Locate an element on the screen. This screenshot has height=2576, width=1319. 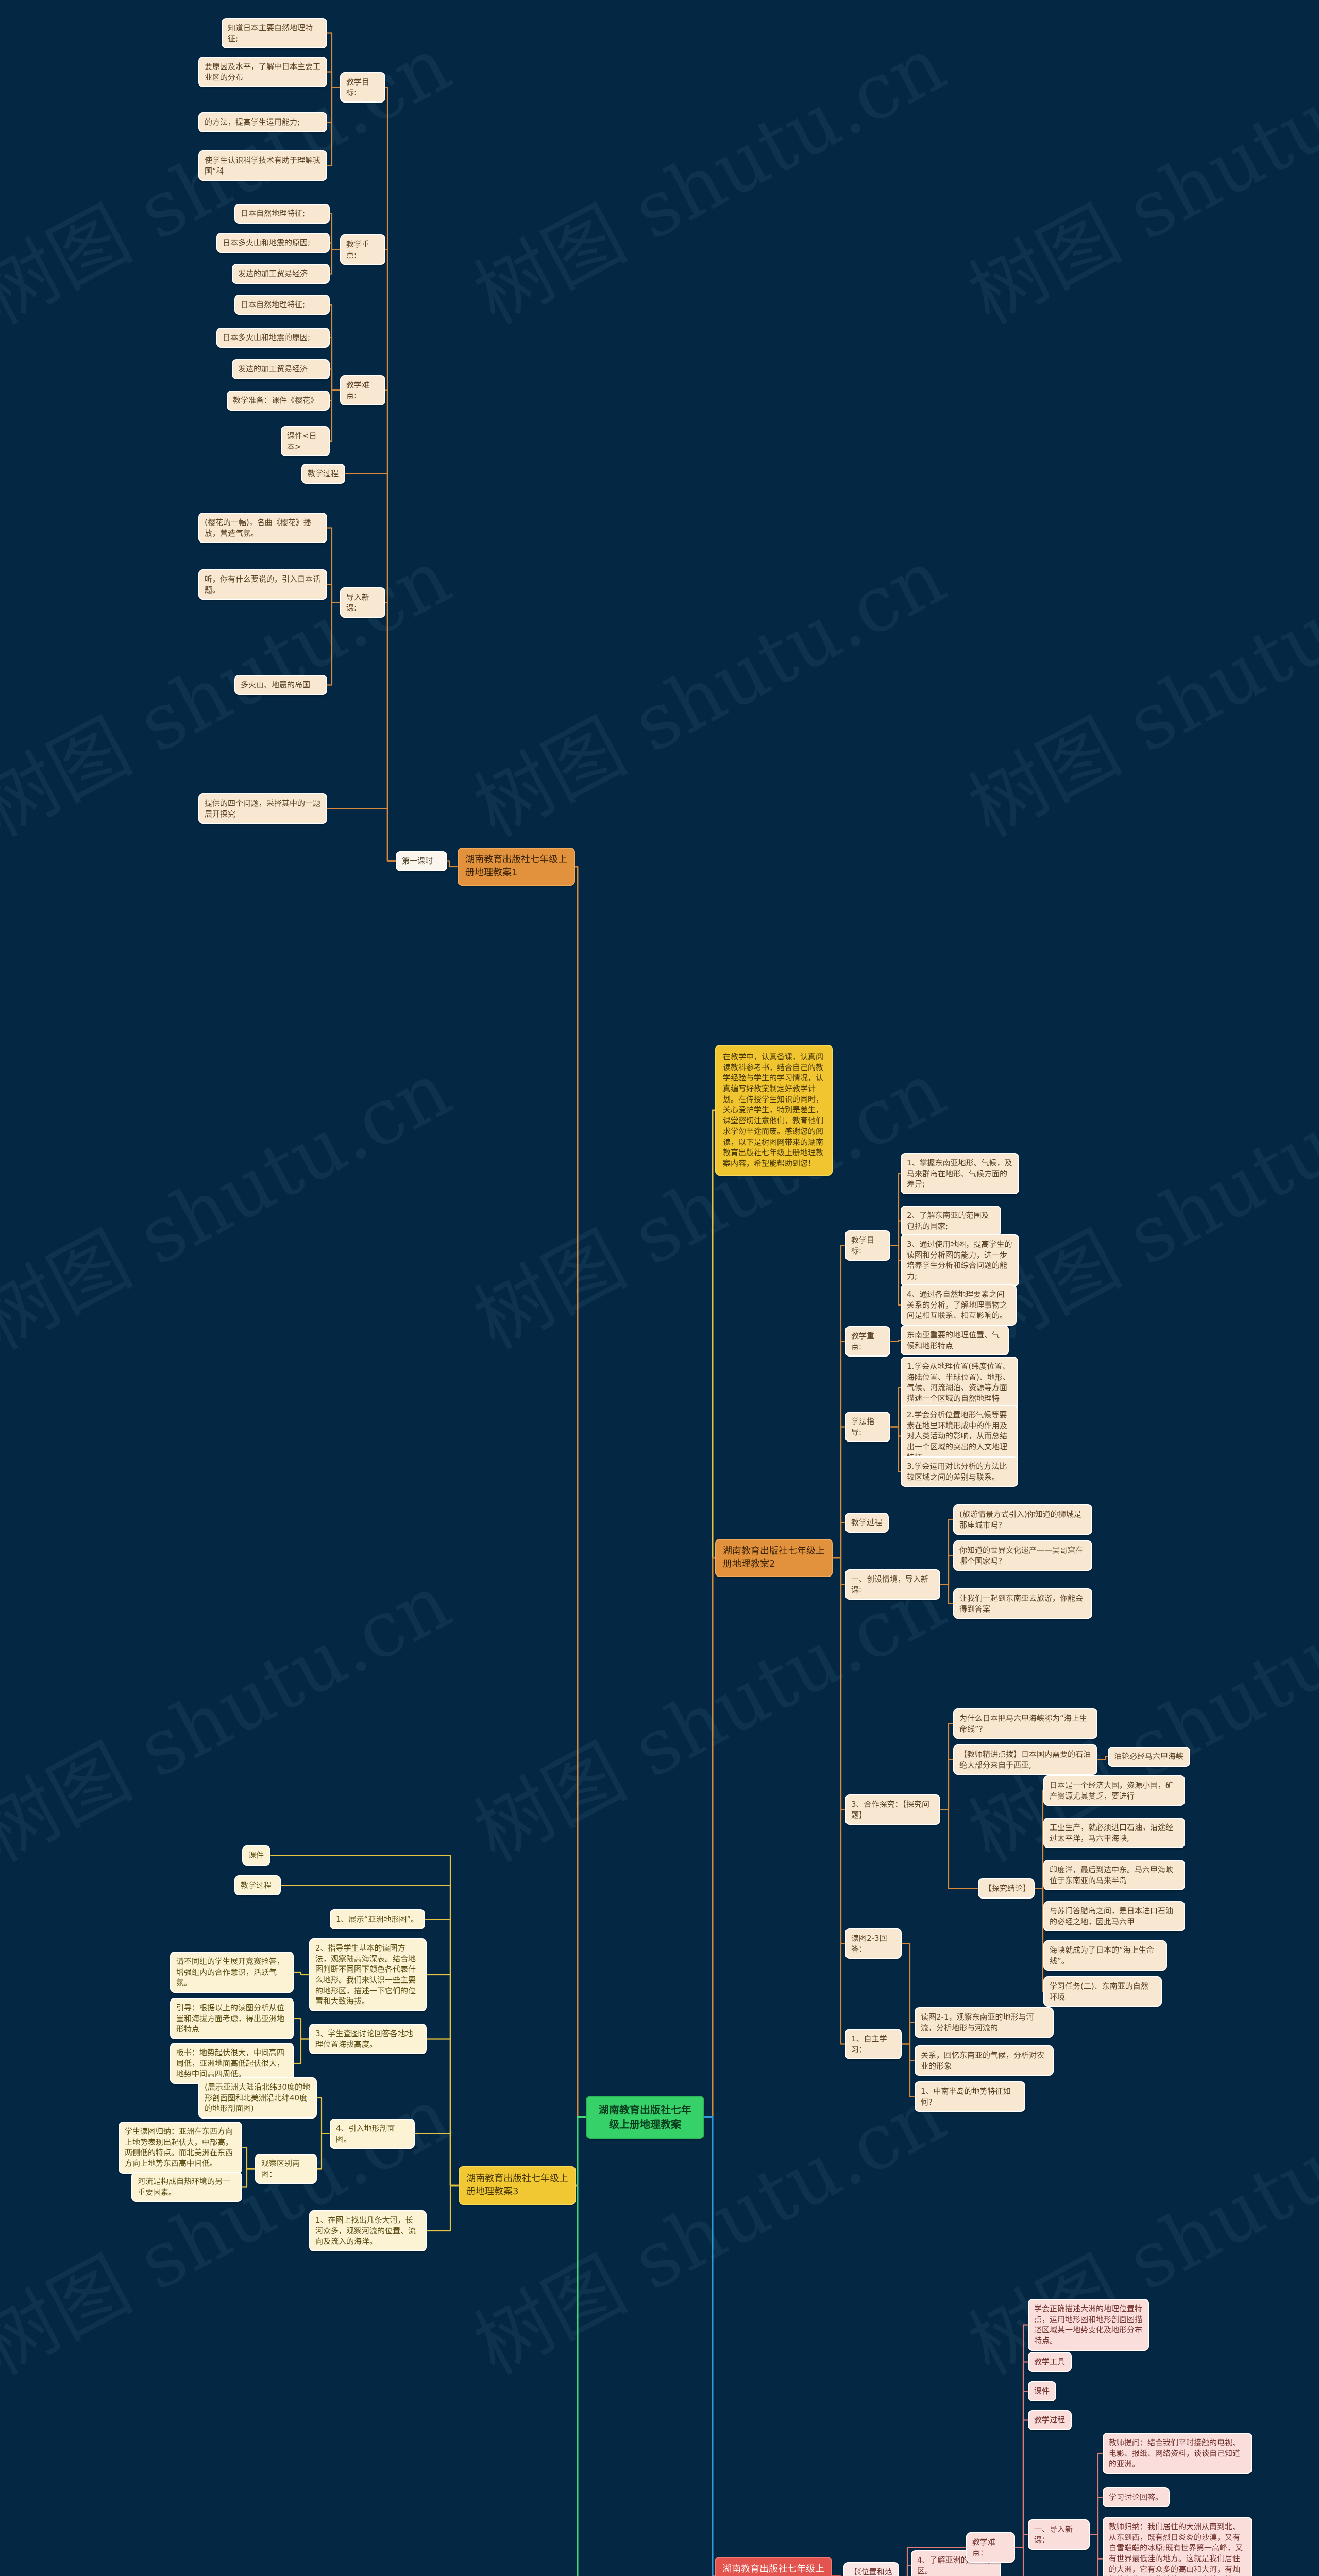
leaf: 读图2-1，观察东南亚的地形与河流，分析地形与河流的 is located at coordinates (984, 2022).